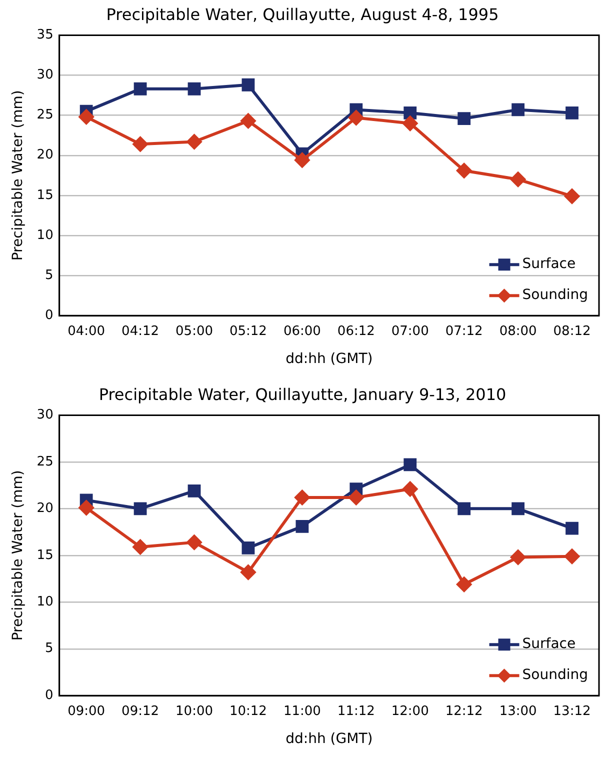 The width and height of the screenshot is (611, 761). I want to click on x-tick-label: 13:00, so click(518, 711).